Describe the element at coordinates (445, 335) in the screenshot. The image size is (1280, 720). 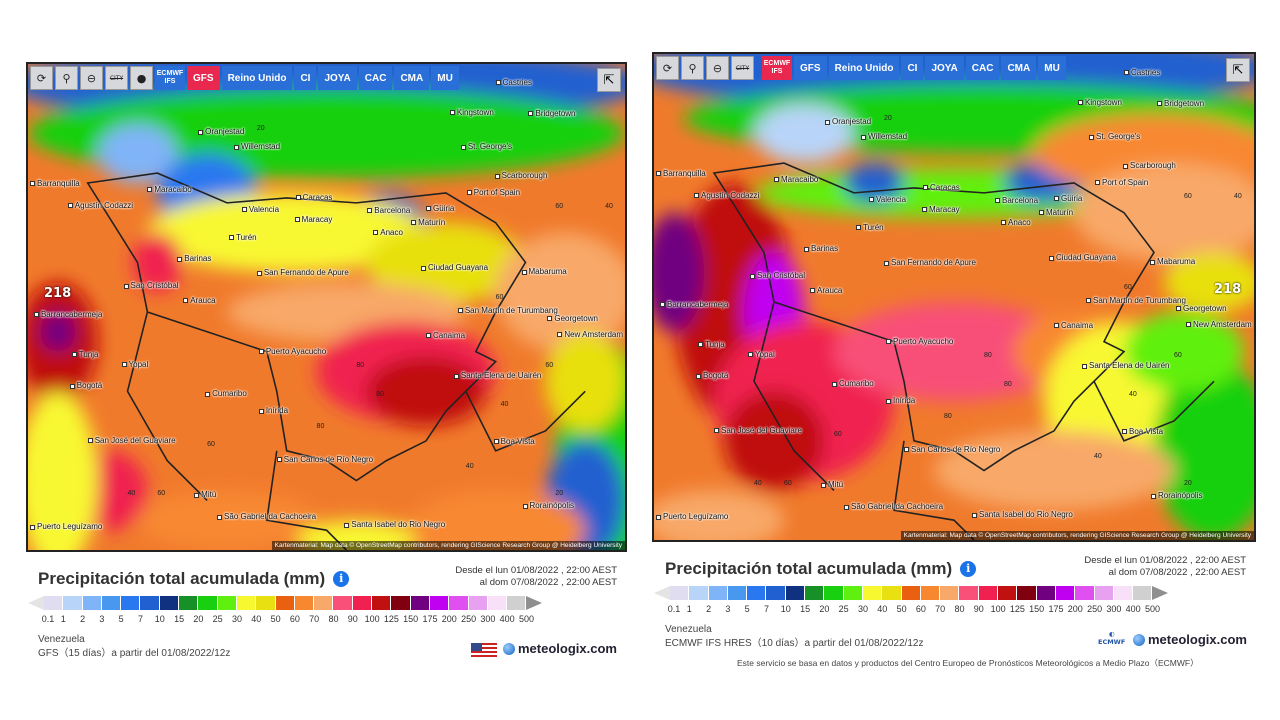
I see `city-label: Canaima` at that location.